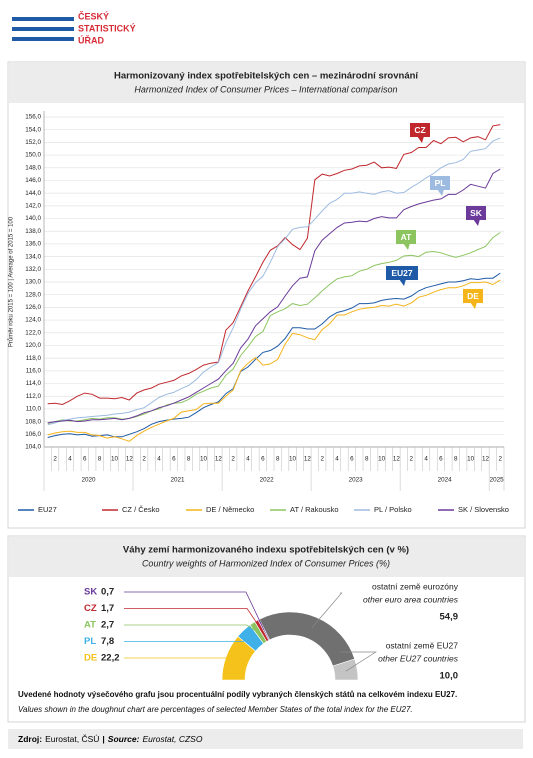 The height and width of the screenshot is (758, 533). I want to click on year-label: 2020, so click(89, 480).